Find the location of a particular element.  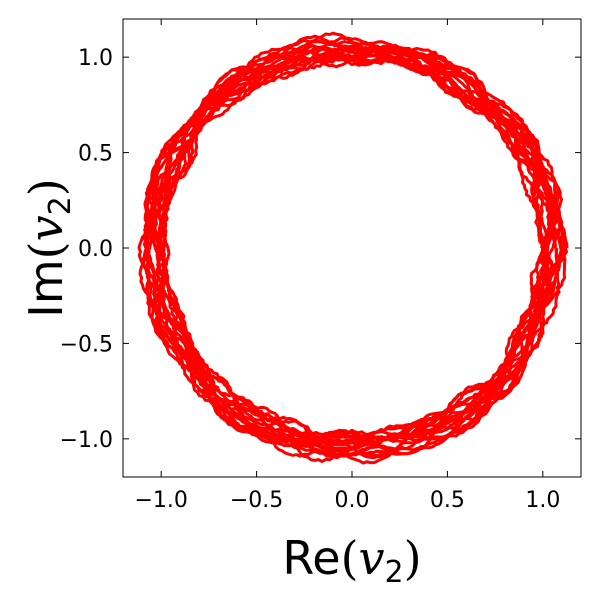

y-tick-label: 0.5 is located at coordinates (95, 154).